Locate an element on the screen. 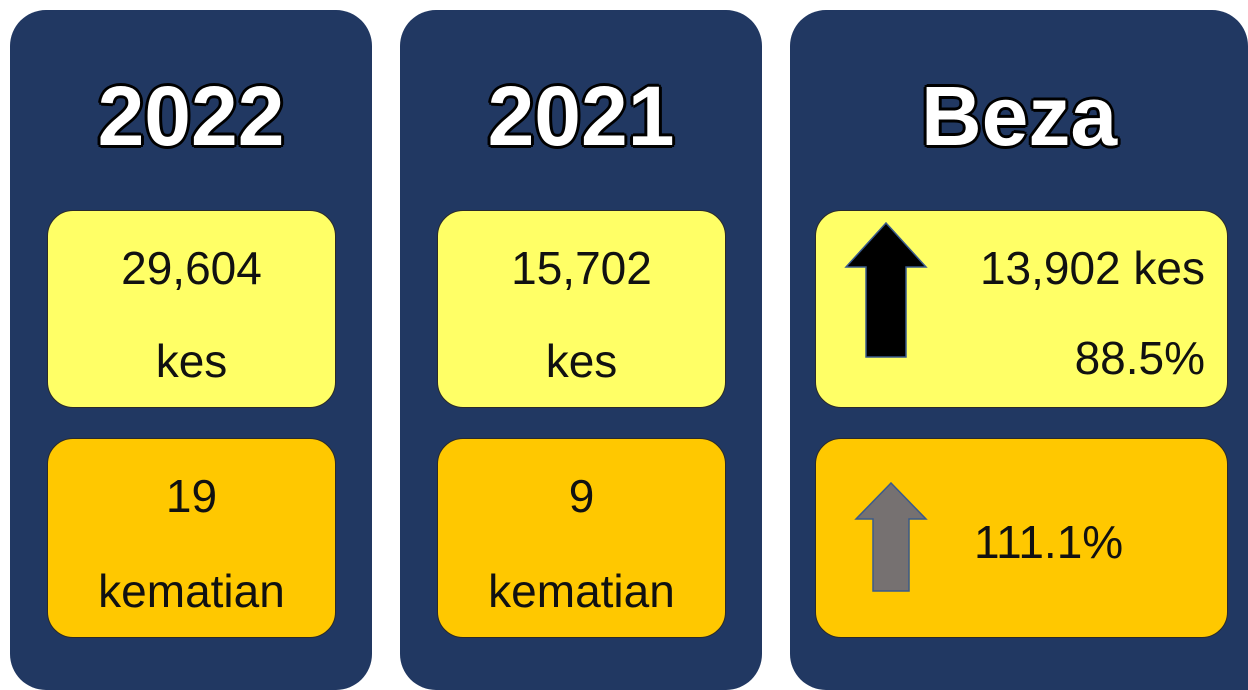 Image resolution: width=1248 pixels, height=690 pixels. card-title: 2021 is located at coordinates (581, 116).